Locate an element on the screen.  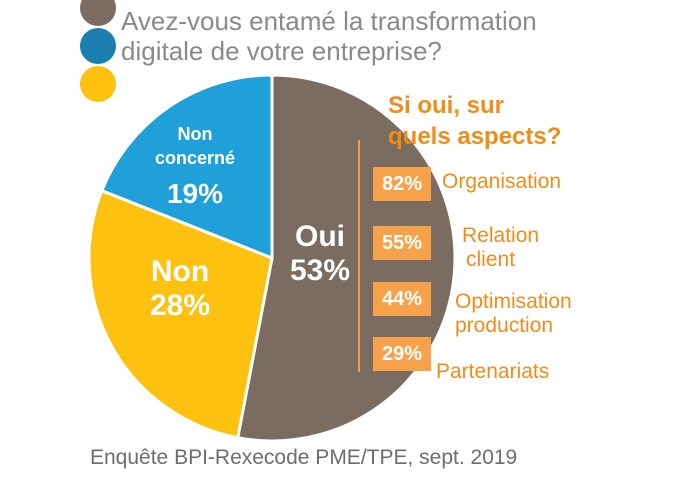
slice-label-oui-text: Oui is located at coordinates (320, 236).